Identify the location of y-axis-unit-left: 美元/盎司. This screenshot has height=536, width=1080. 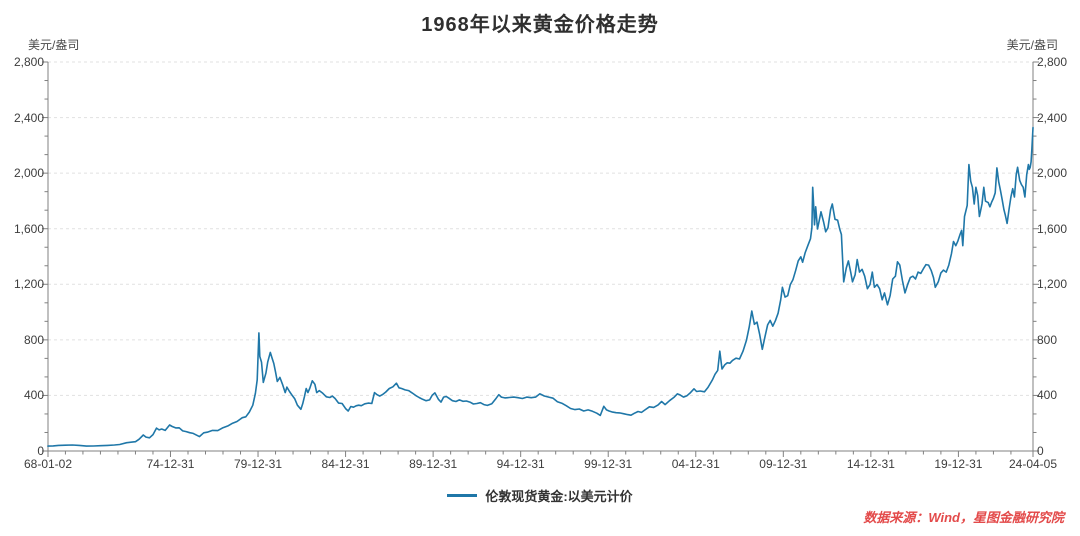
(54, 45).